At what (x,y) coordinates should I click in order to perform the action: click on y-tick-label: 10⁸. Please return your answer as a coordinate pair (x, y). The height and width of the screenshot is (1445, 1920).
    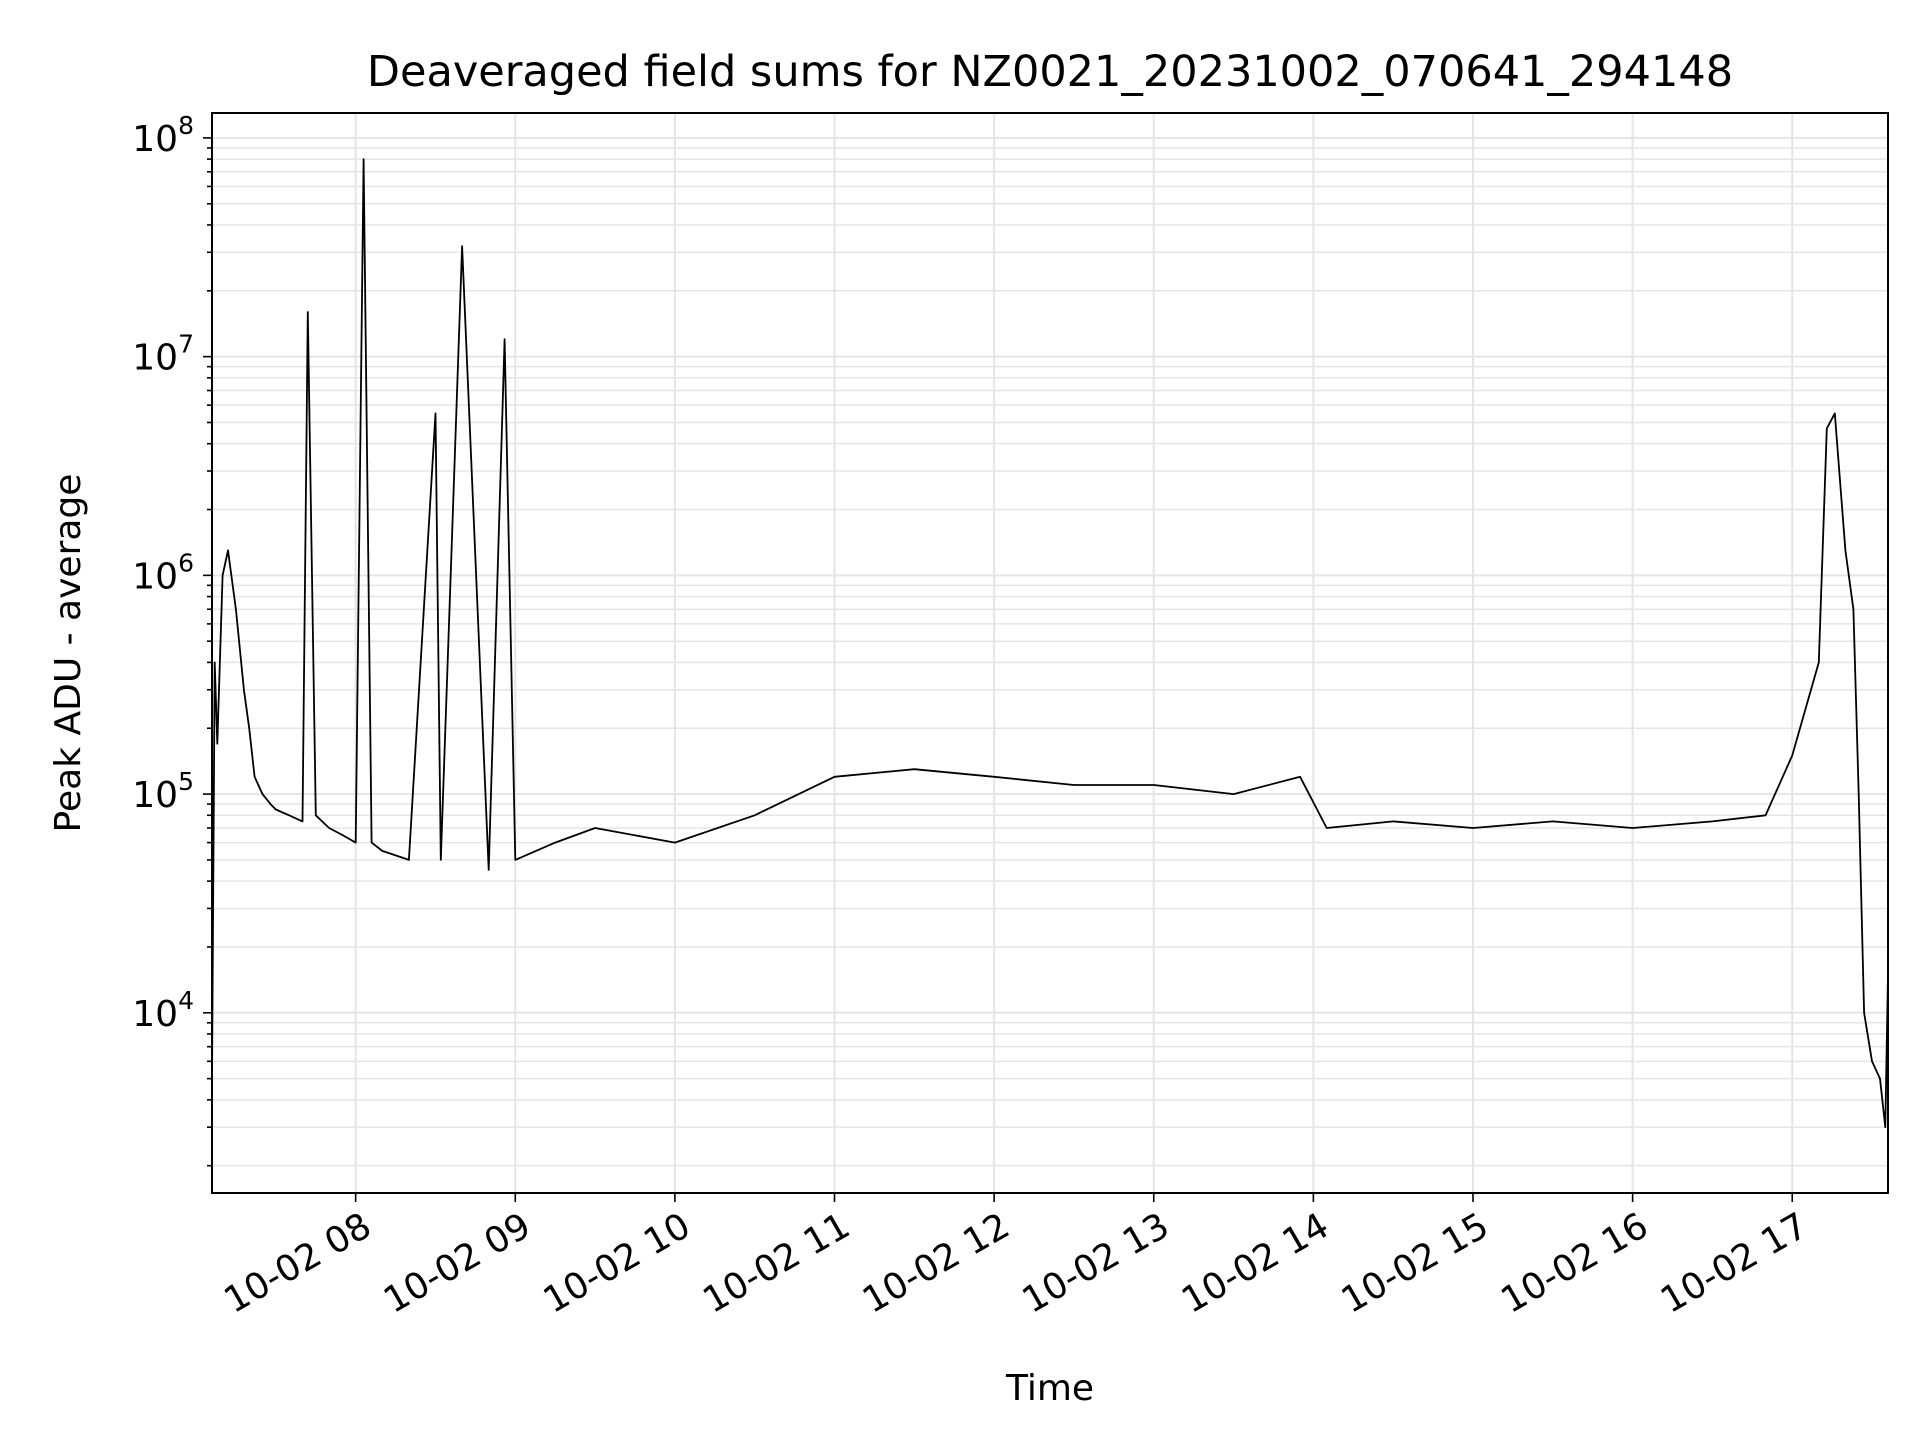
    Looking at the image, I should click on (163, 135).